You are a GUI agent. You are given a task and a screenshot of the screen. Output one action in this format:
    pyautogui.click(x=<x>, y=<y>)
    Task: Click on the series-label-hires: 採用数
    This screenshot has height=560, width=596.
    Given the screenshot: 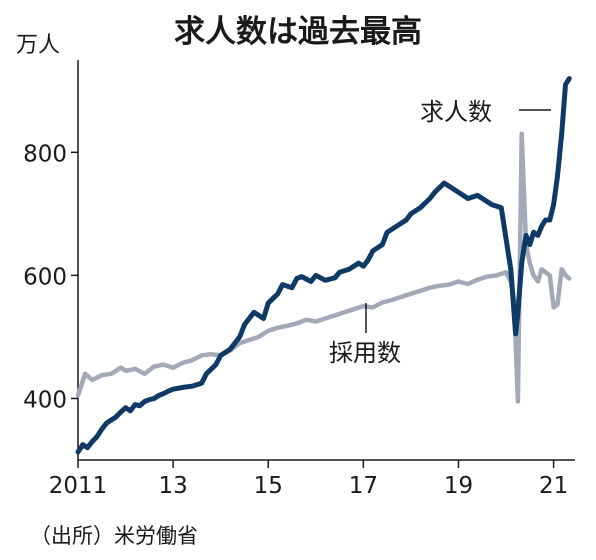 What is the action you would take?
    pyautogui.click(x=365, y=353)
    